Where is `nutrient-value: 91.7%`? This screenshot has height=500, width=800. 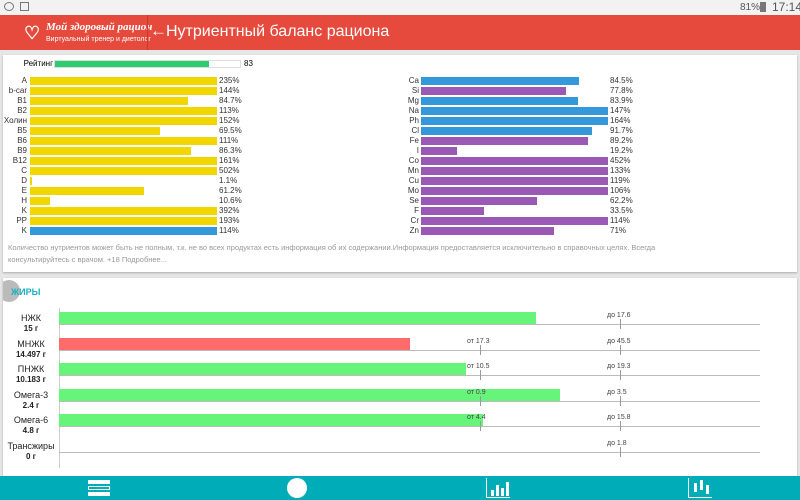 nutrient-value: 91.7% is located at coordinates (621, 130).